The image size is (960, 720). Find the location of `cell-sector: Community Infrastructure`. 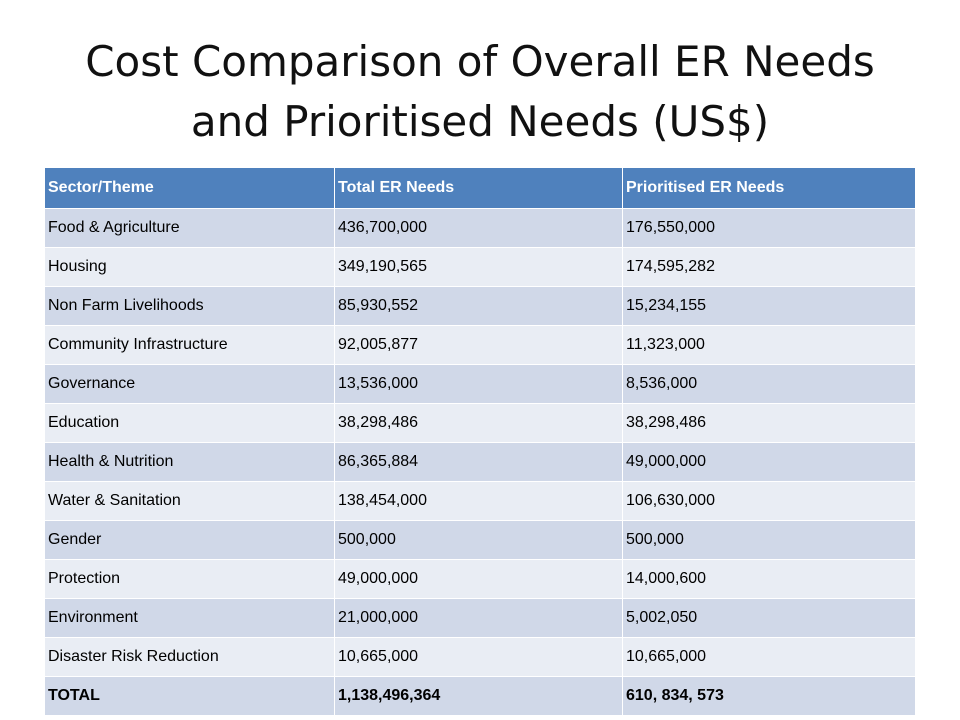

cell-sector: Community Infrastructure is located at coordinates (189, 345).